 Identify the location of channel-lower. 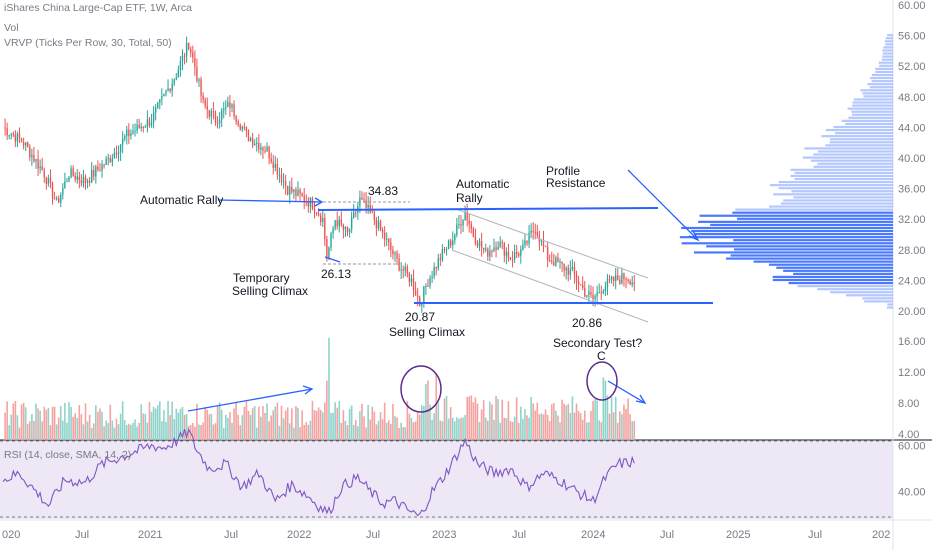
(550, 286).